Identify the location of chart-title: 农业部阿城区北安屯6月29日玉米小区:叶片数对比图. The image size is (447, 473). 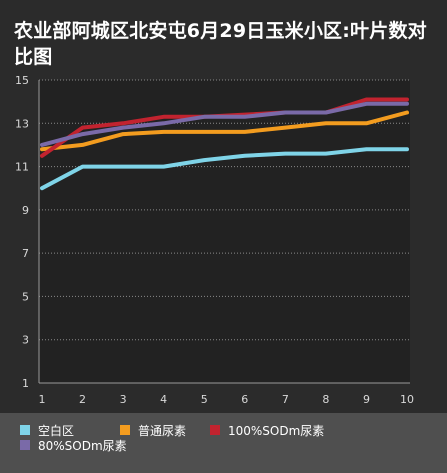
(220, 44).